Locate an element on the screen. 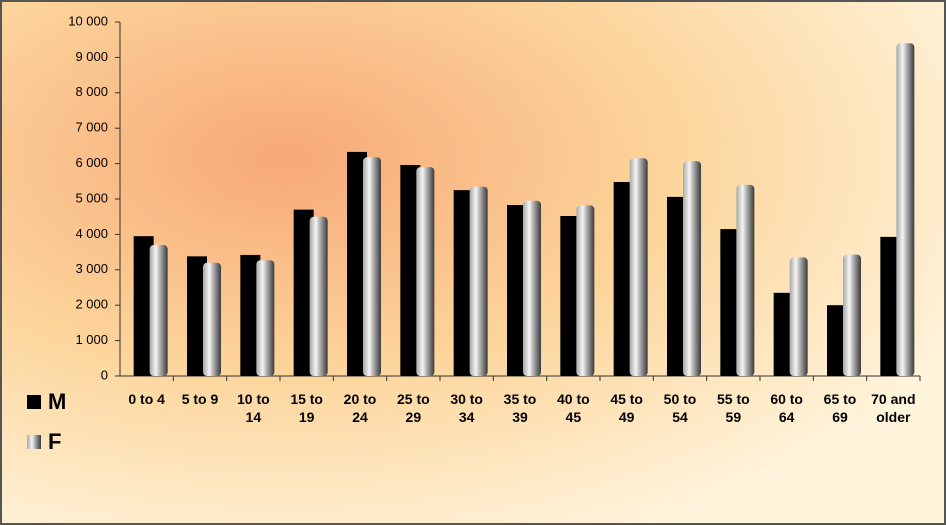 The width and height of the screenshot is (946, 525). x-tick-label: 0 to 4 is located at coordinates (146, 399).